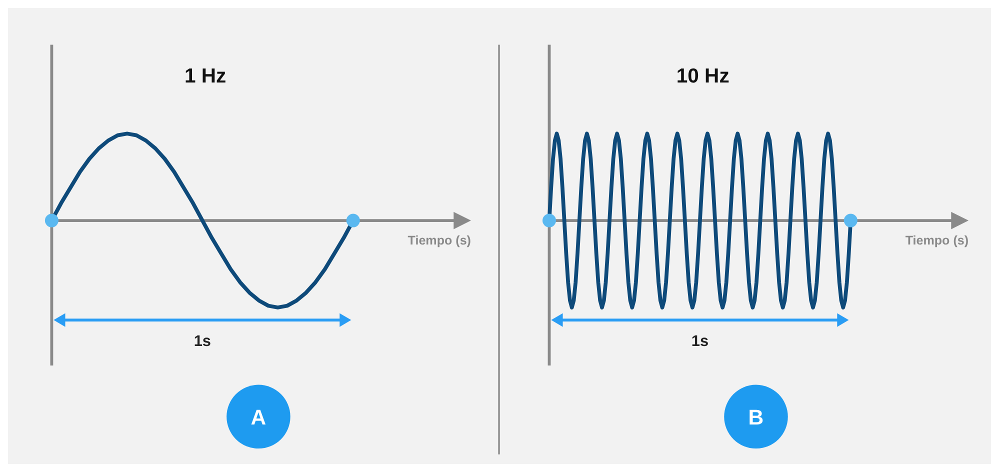 The height and width of the screenshot is (472, 999). I want to click on chart-title: 1 Hz, so click(205, 76).